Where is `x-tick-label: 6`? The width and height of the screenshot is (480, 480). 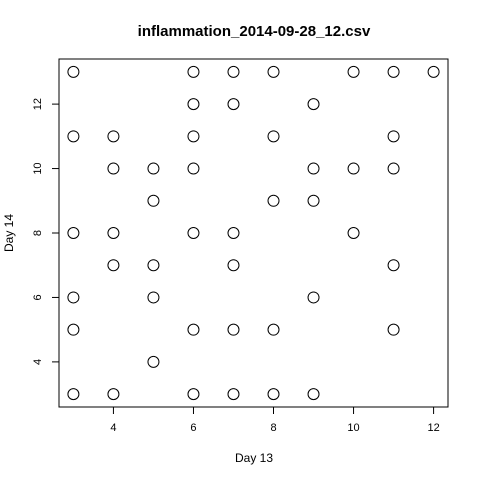
x-tick-label: 6 is located at coordinates (193, 428).